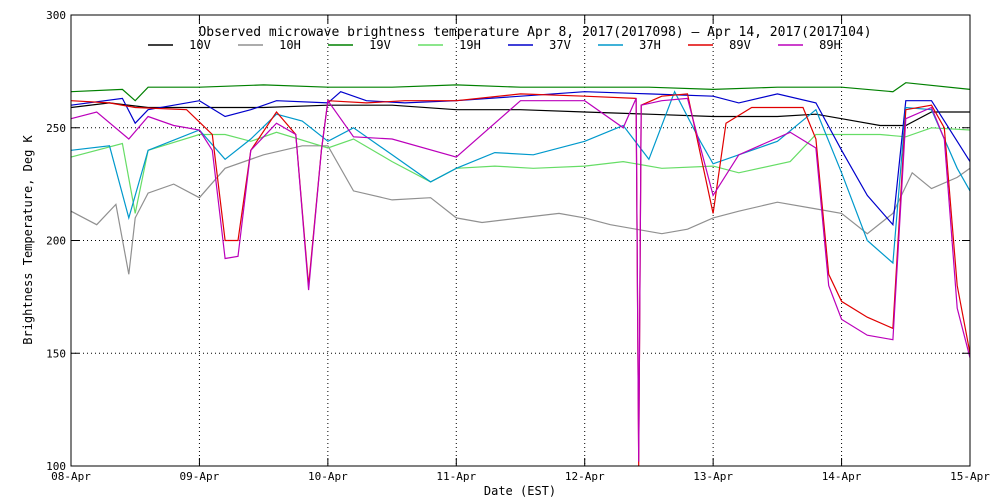 The width and height of the screenshot is (1000, 500). What do you see at coordinates (328, 476) in the screenshot?
I see `x-tick-label: 10-Apr` at bounding box center [328, 476].